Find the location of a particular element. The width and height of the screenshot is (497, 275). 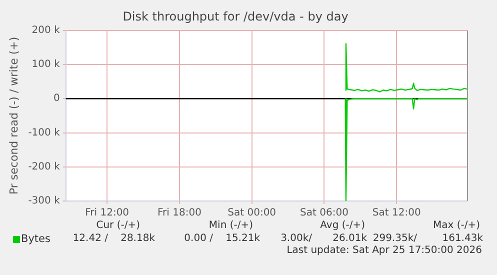

chart-title: Disk throughput for /dev/vda - by day is located at coordinates (235, 16).